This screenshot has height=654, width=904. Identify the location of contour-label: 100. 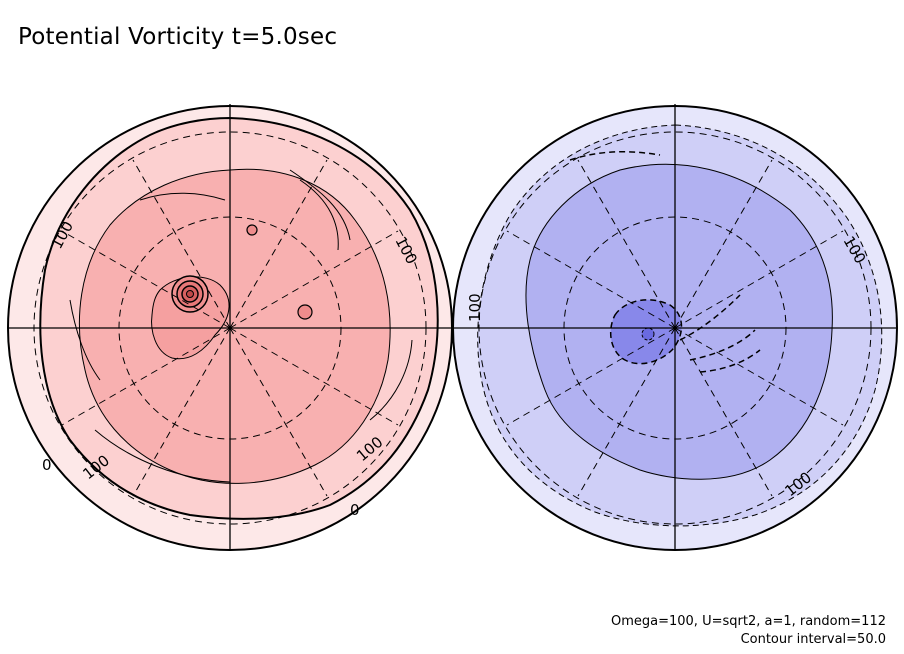
(475, 307).